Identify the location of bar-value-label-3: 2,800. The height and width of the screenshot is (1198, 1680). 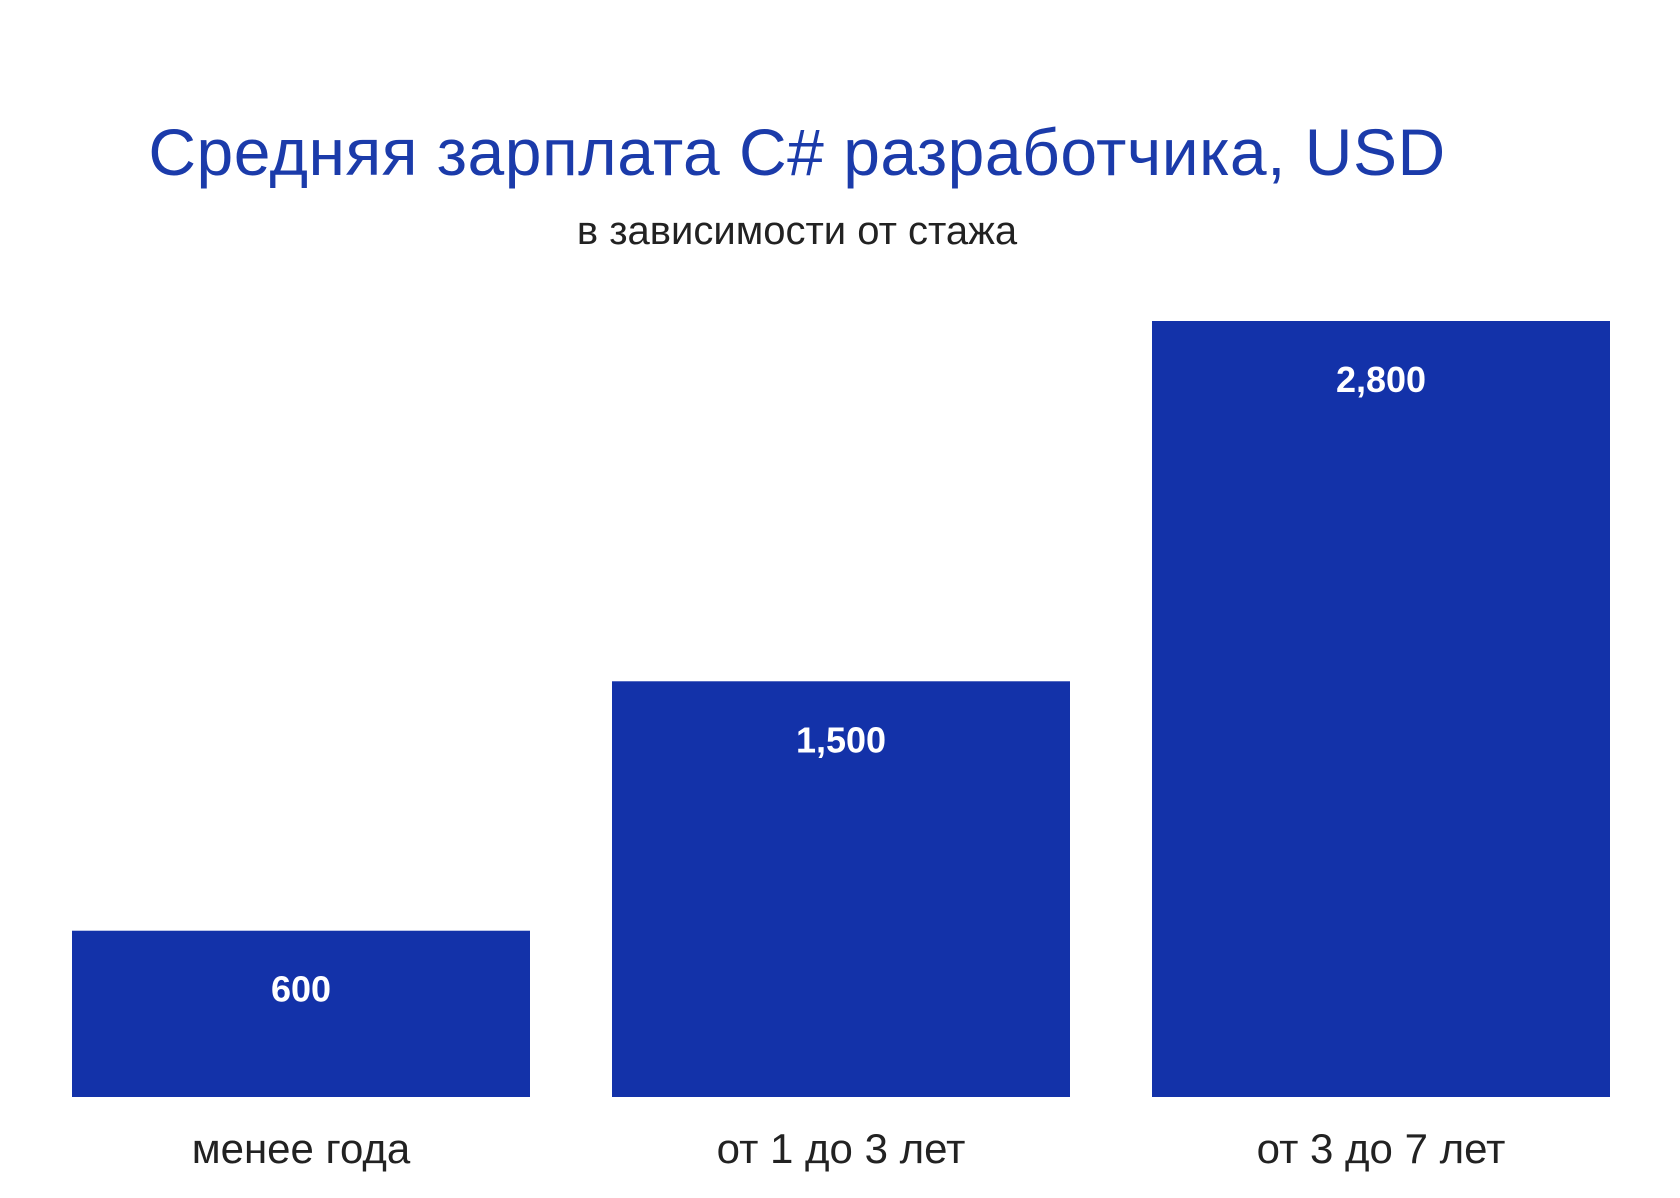
(1381, 379).